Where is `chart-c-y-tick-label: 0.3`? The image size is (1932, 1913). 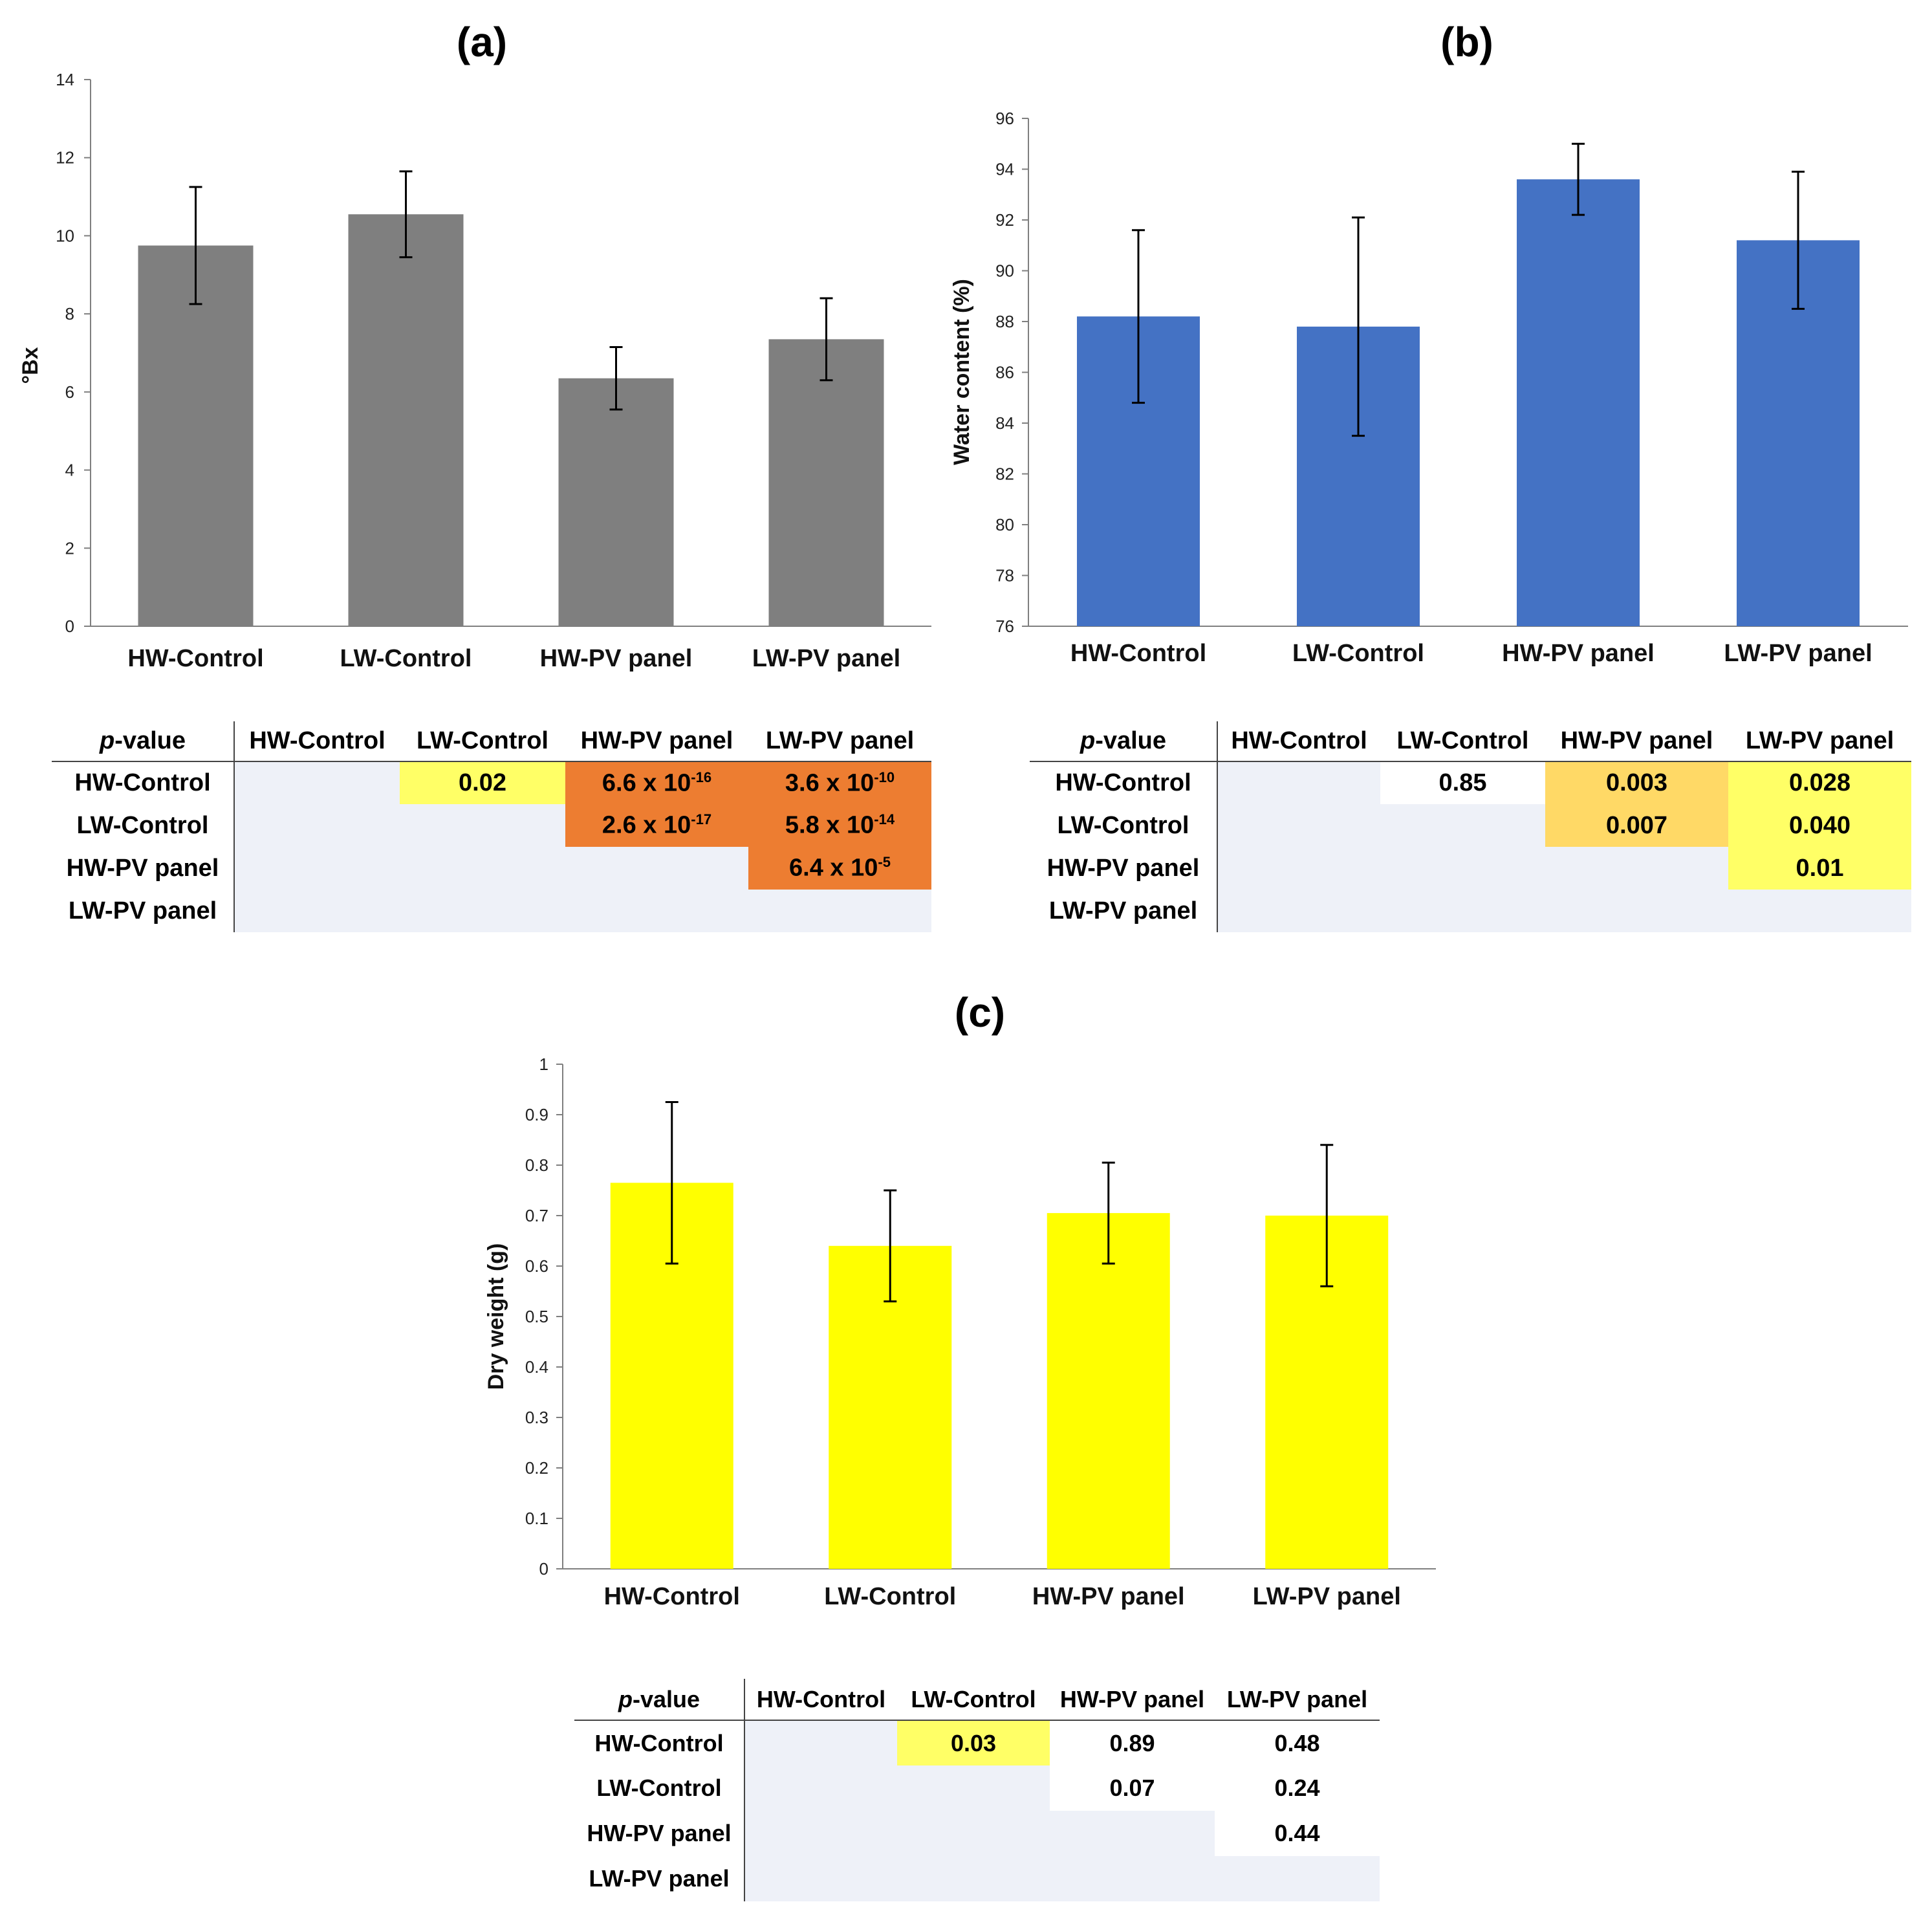
chart-c-y-tick-label: 0.3 is located at coordinates (536, 1417).